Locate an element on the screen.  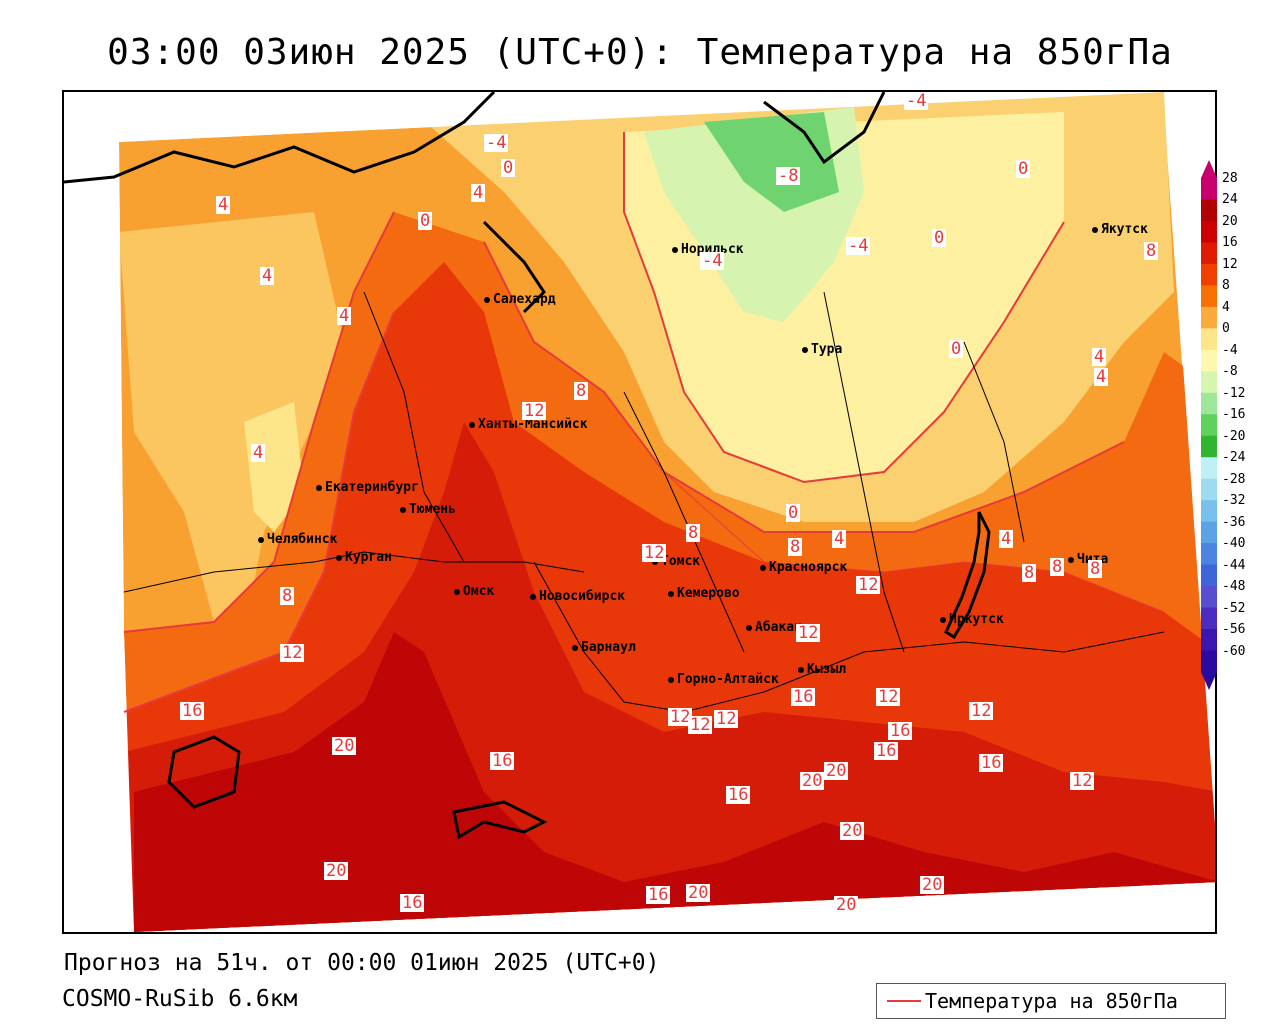
city-label: Новосибирск is located at coordinates (582, 596).